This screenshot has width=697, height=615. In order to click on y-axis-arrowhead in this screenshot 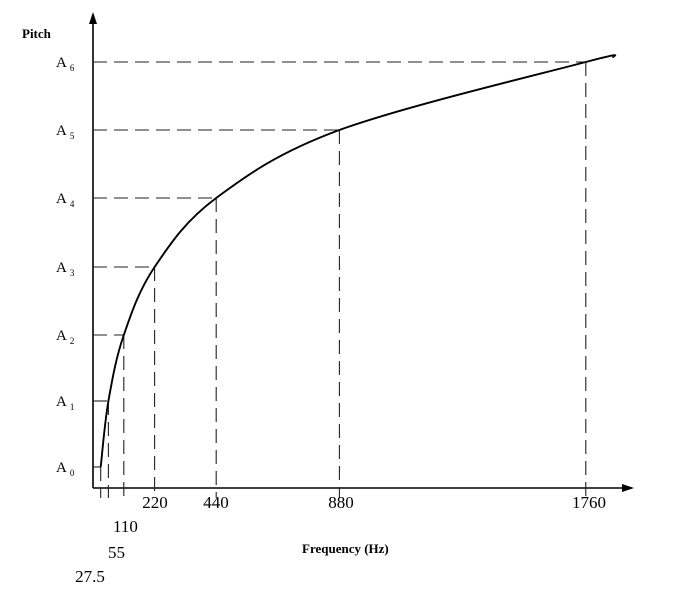, I will do `click(93, 18)`.